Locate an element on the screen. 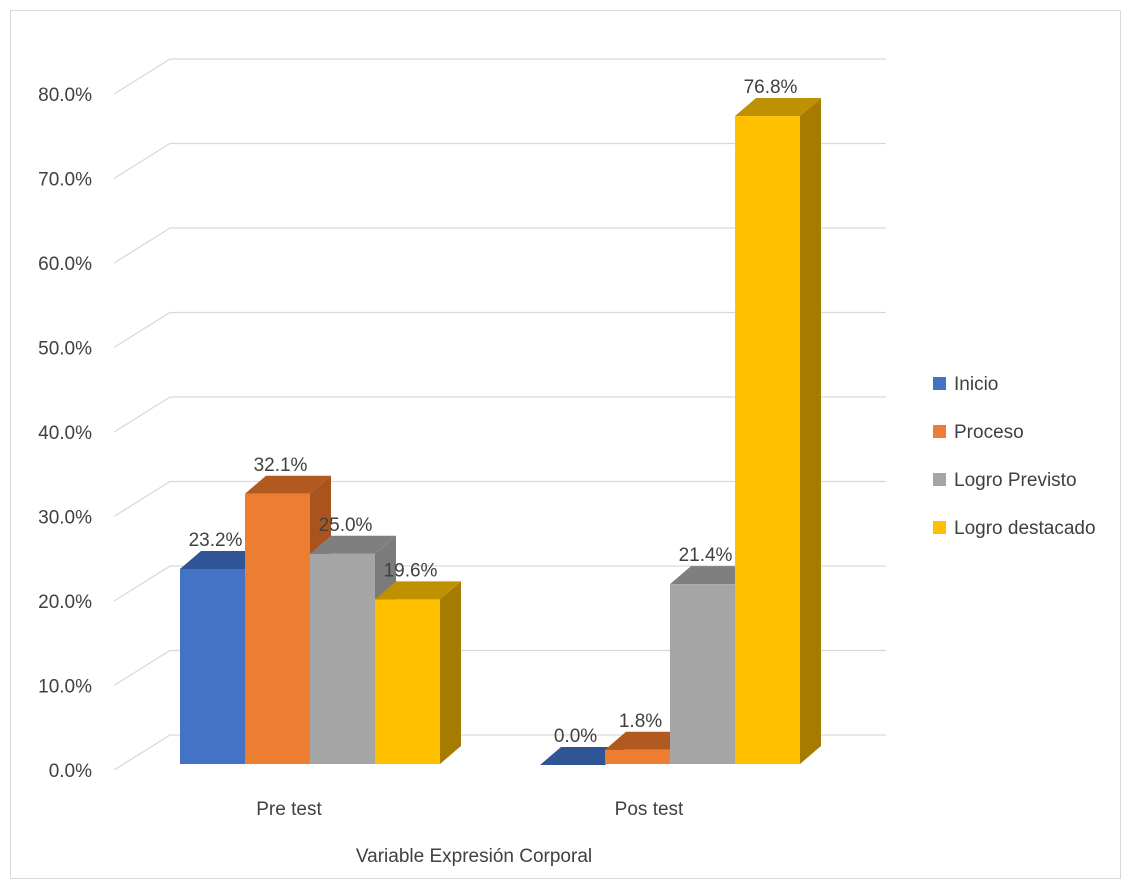 The height and width of the screenshot is (884, 1129). data-label: 21.4% is located at coordinates (706, 555).